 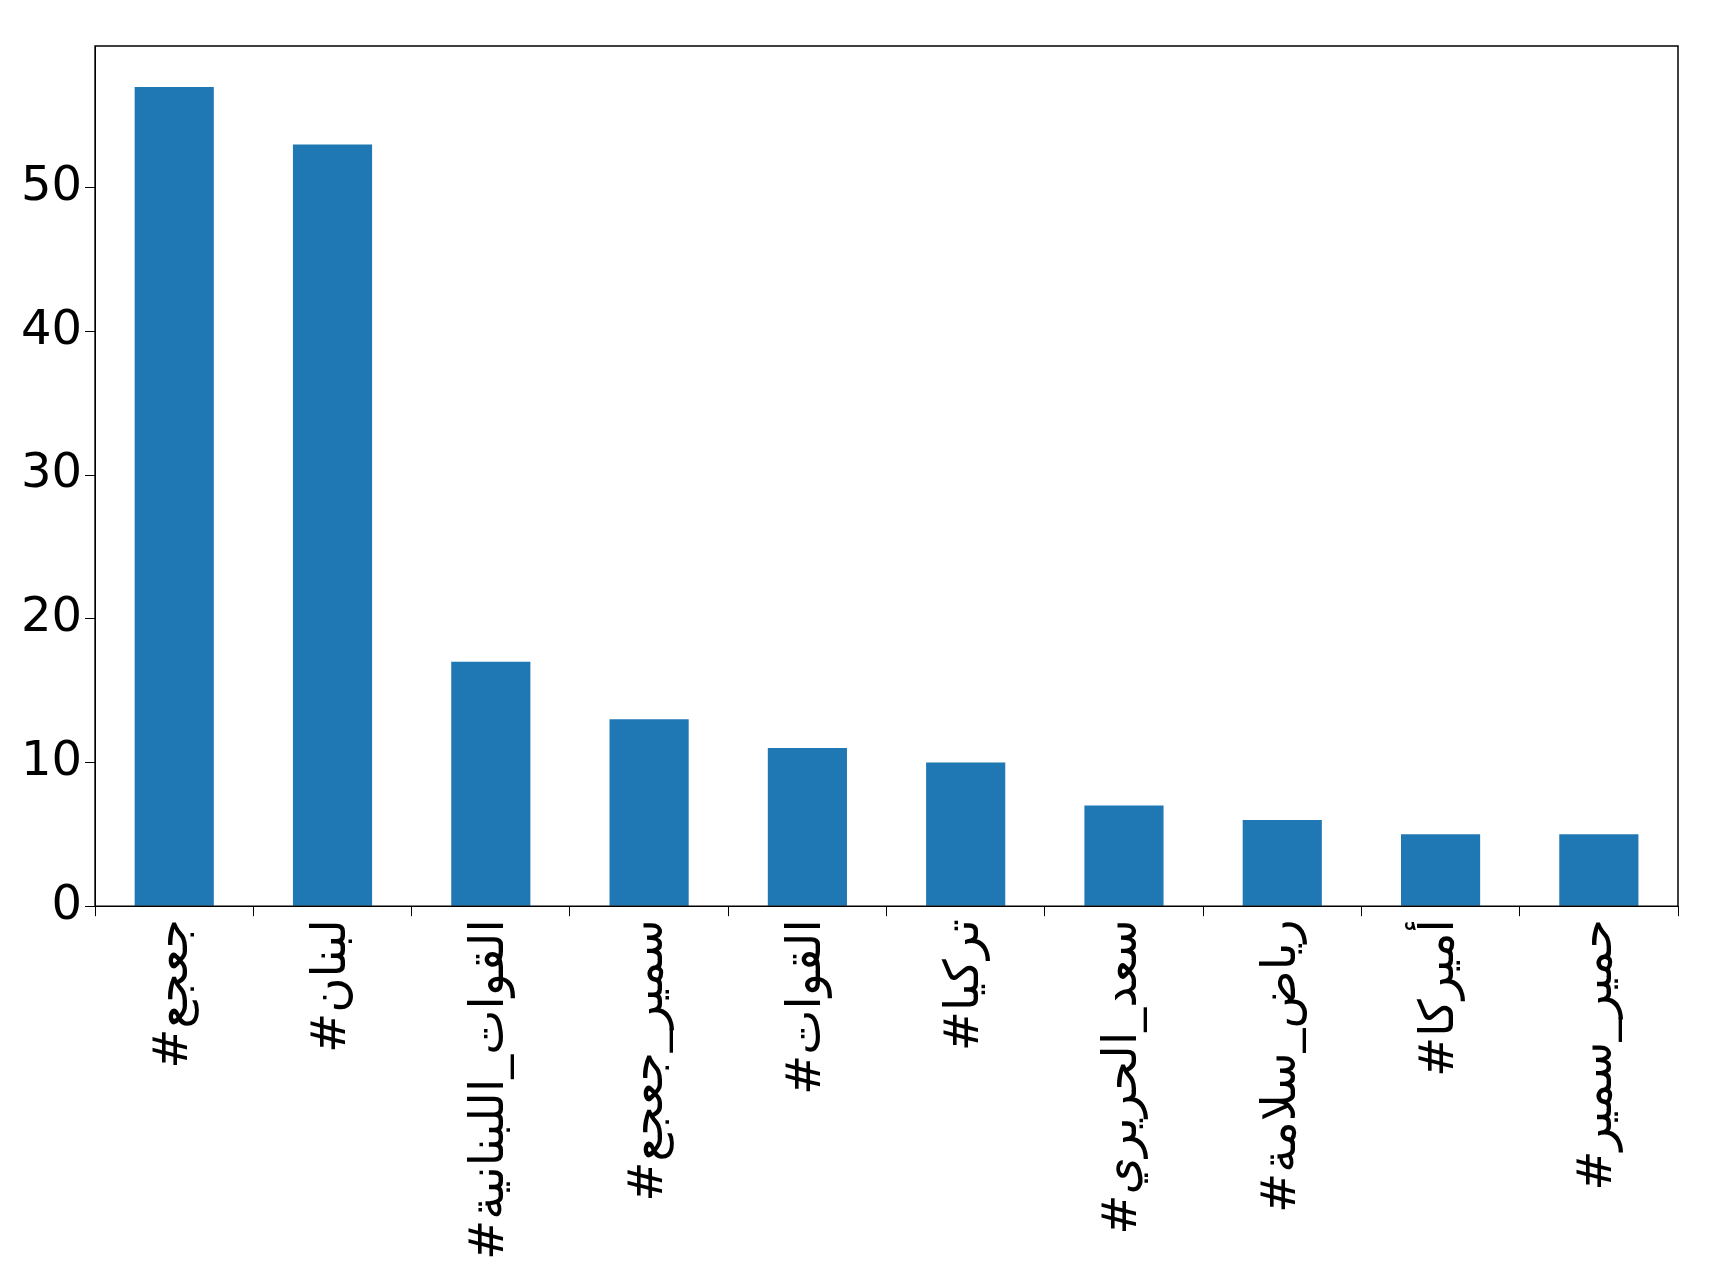 I want to click on y-tick-label: 20, so click(x=52, y=614).